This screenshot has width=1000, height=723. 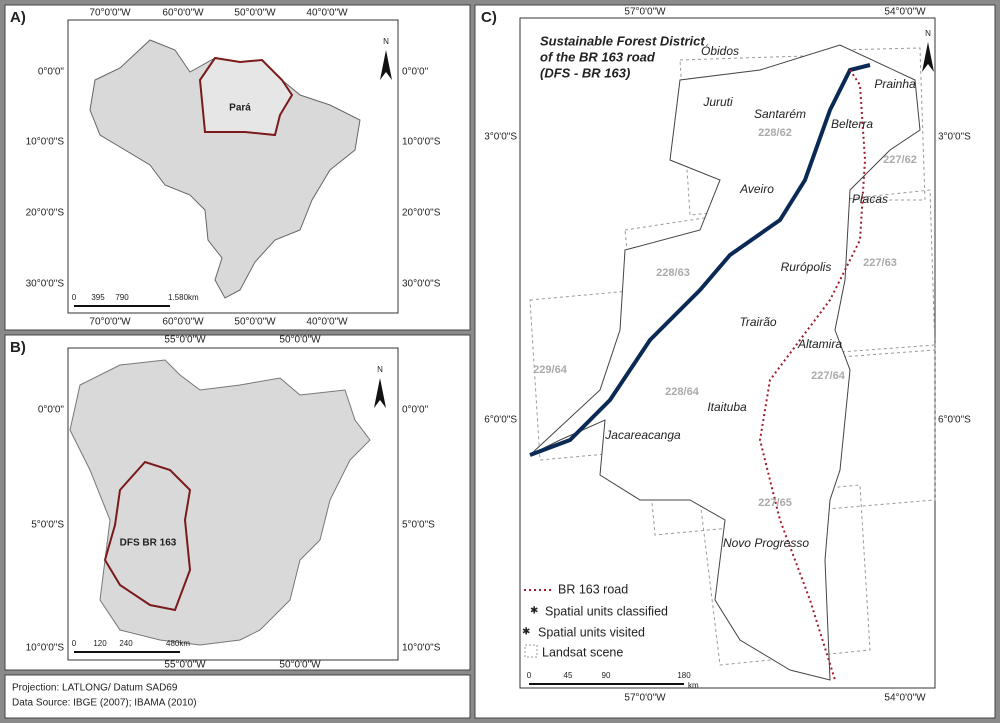 I want to click on place-label: Trairão, so click(x=757, y=322).